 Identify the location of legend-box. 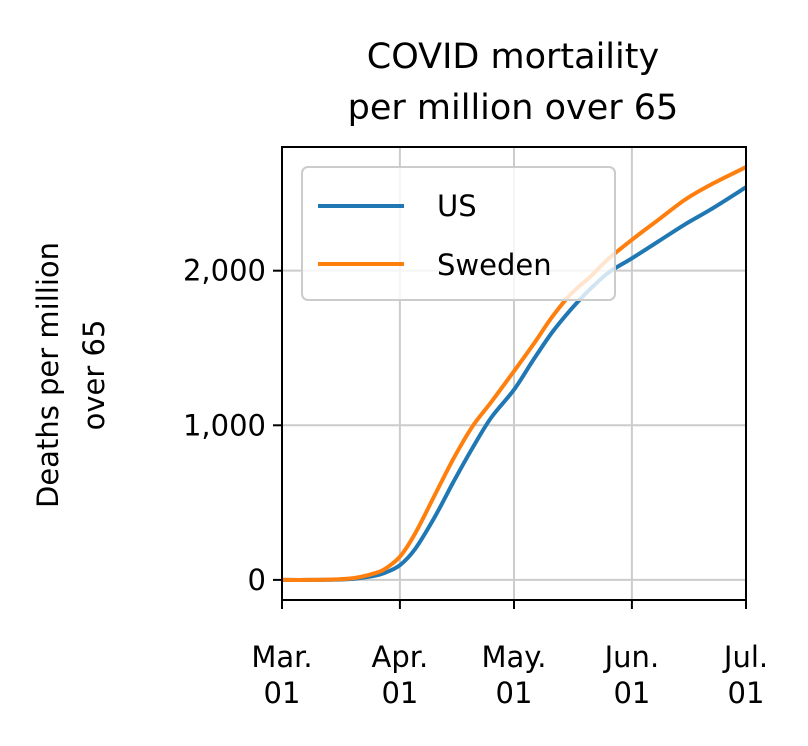
(458, 233).